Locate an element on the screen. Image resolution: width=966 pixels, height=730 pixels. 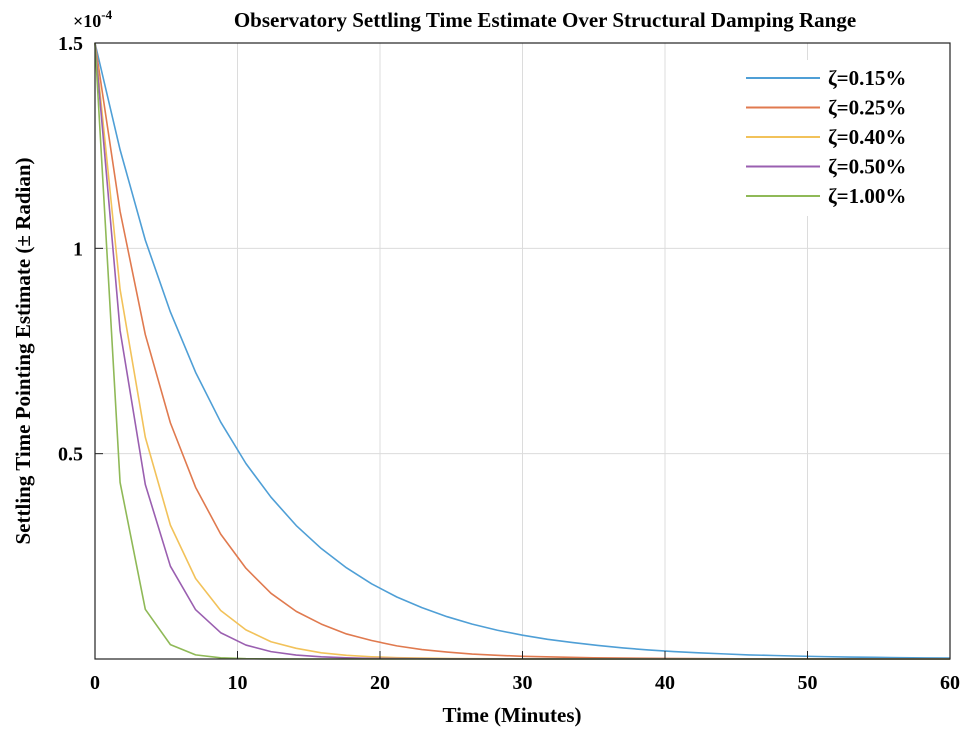
x-tick-label: 10 is located at coordinates (238, 683).